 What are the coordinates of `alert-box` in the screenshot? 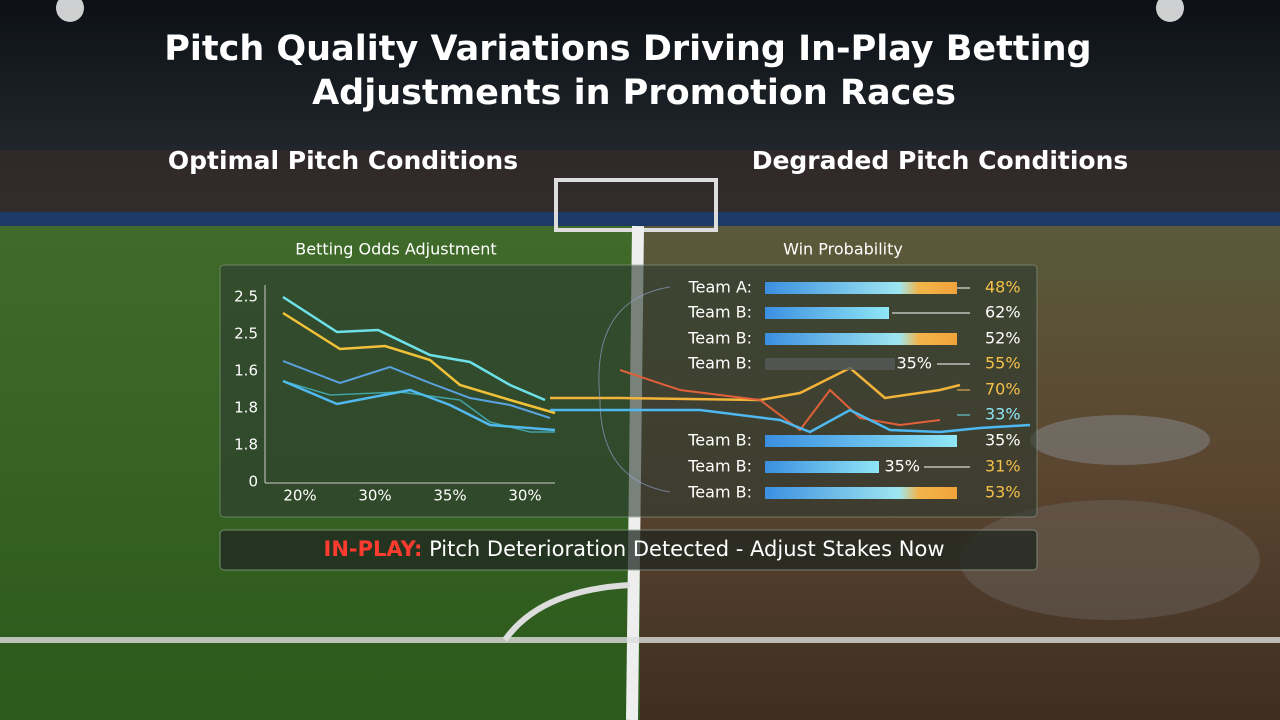 It's located at (628, 550).